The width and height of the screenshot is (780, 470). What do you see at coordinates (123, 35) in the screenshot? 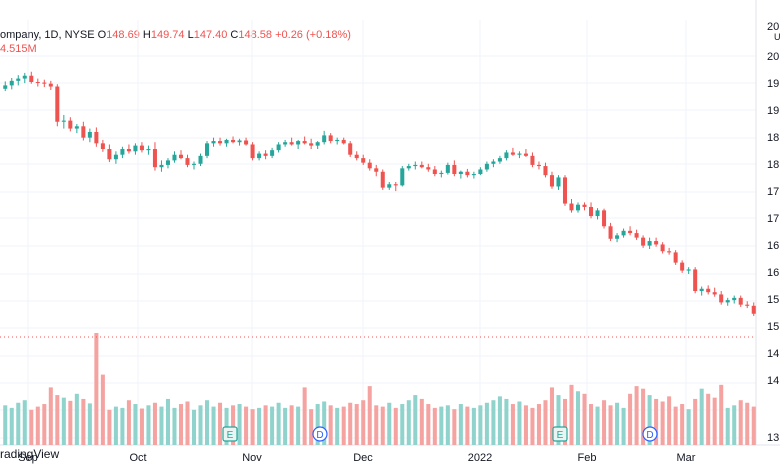
I see `open-value: 148.69` at bounding box center [123, 35].